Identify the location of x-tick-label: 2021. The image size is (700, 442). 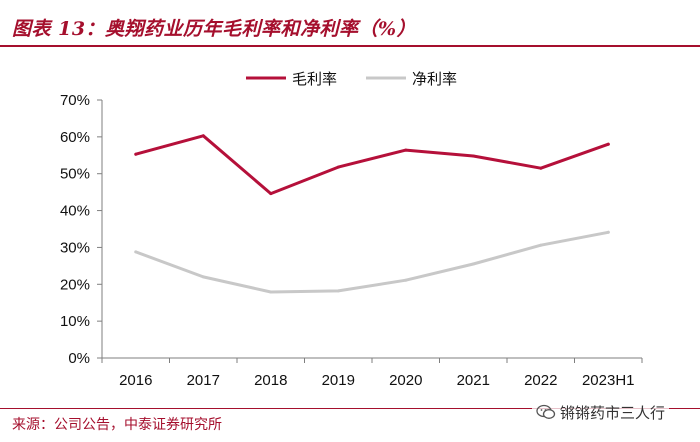
(473, 380).